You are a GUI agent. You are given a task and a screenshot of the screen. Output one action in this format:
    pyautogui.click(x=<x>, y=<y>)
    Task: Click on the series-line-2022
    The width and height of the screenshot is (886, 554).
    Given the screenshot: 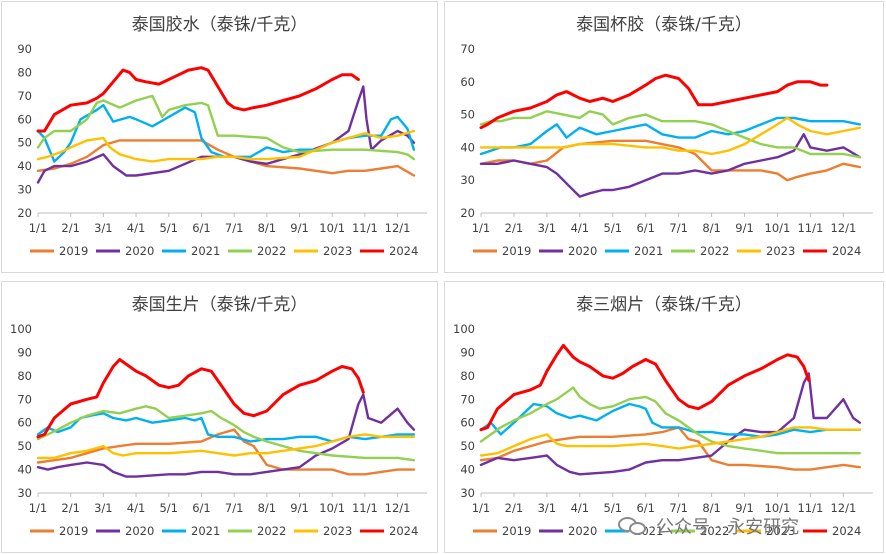 What is the action you would take?
    pyautogui.click(x=226, y=127)
    